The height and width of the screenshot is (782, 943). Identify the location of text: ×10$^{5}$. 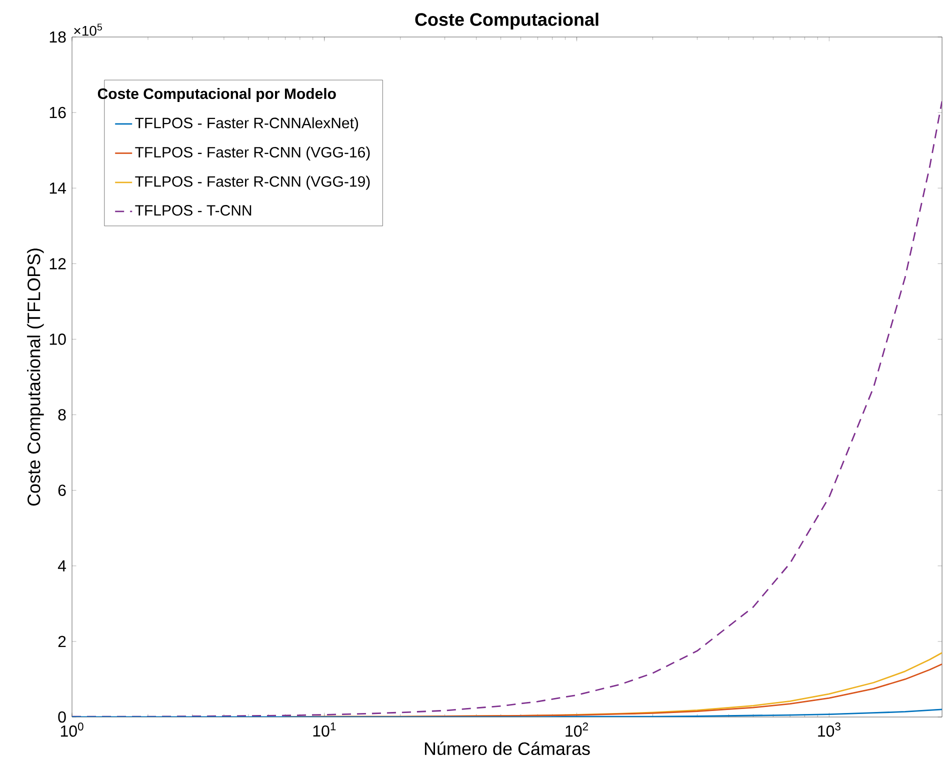
(88, 30).